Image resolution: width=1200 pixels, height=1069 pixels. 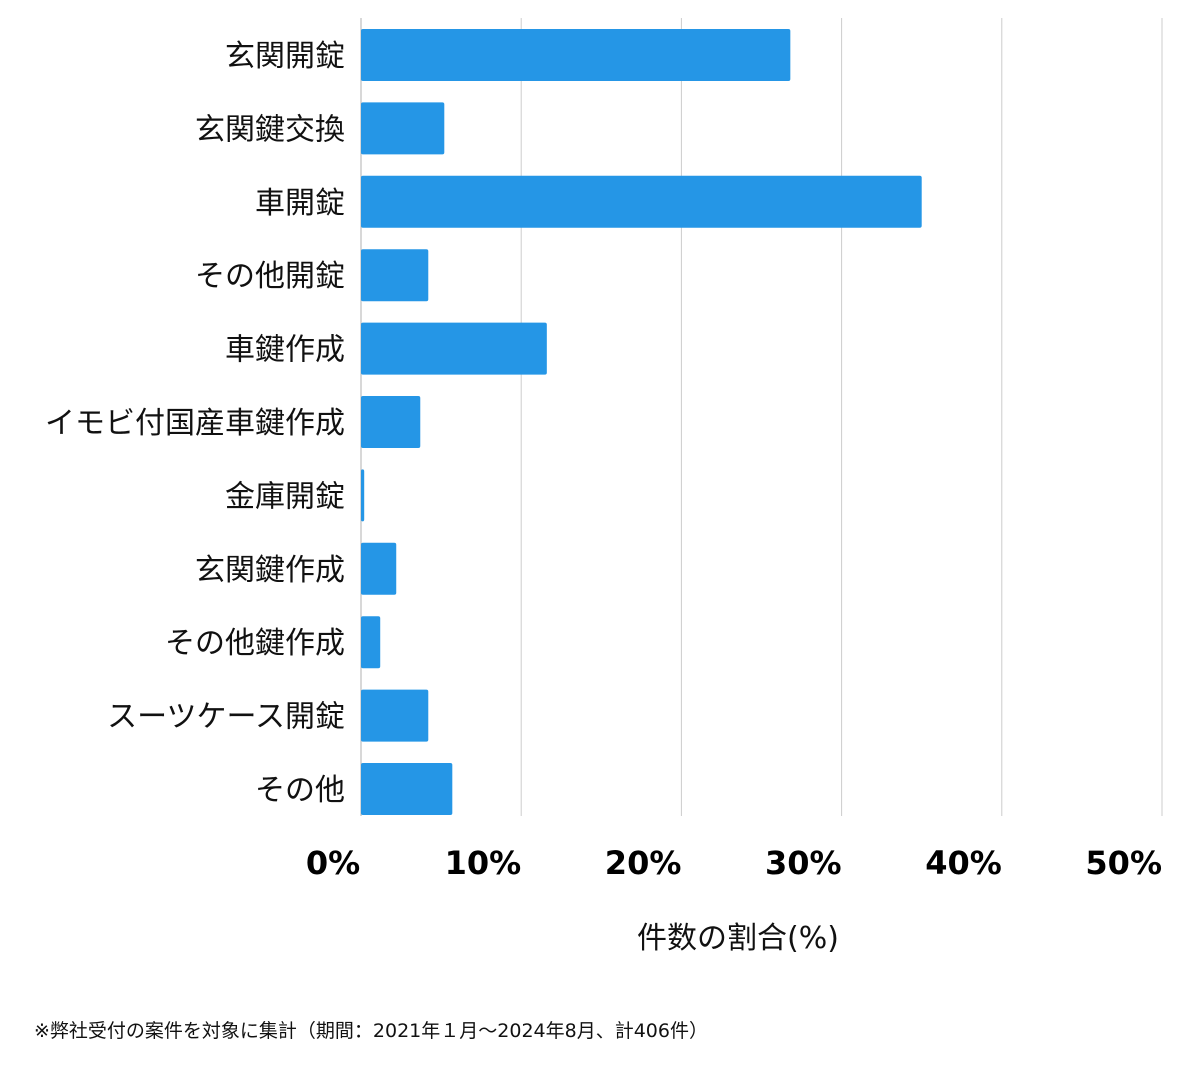 What do you see at coordinates (738, 938) in the screenshot?
I see `x-axis-title: 件数の割合(%)` at bounding box center [738, 938].